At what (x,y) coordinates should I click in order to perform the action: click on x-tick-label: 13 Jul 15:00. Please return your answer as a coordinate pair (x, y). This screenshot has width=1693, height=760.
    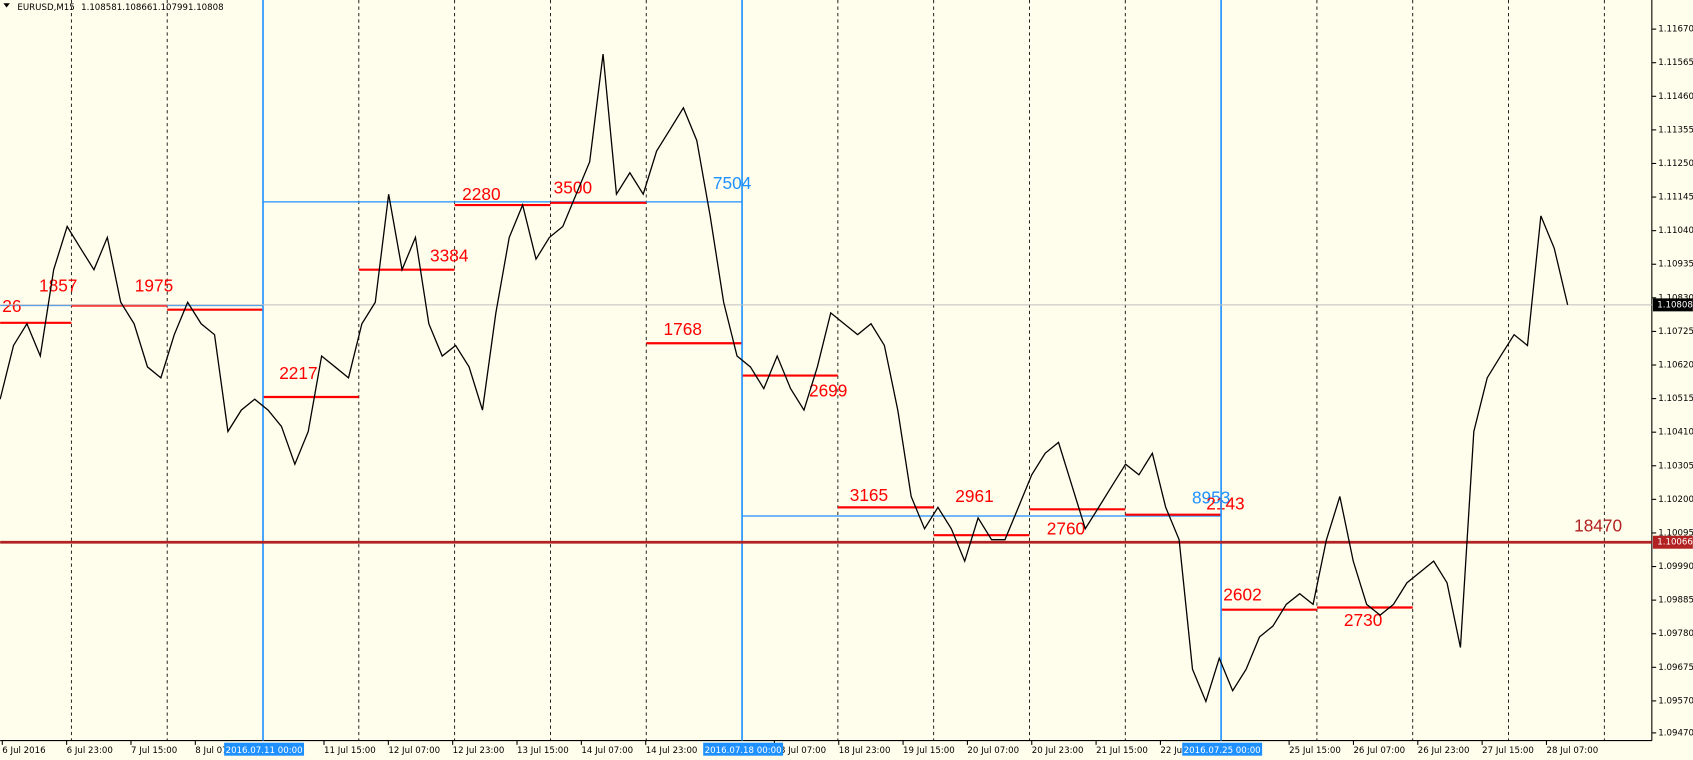
    Looking at the image, I should click on (543, 751).